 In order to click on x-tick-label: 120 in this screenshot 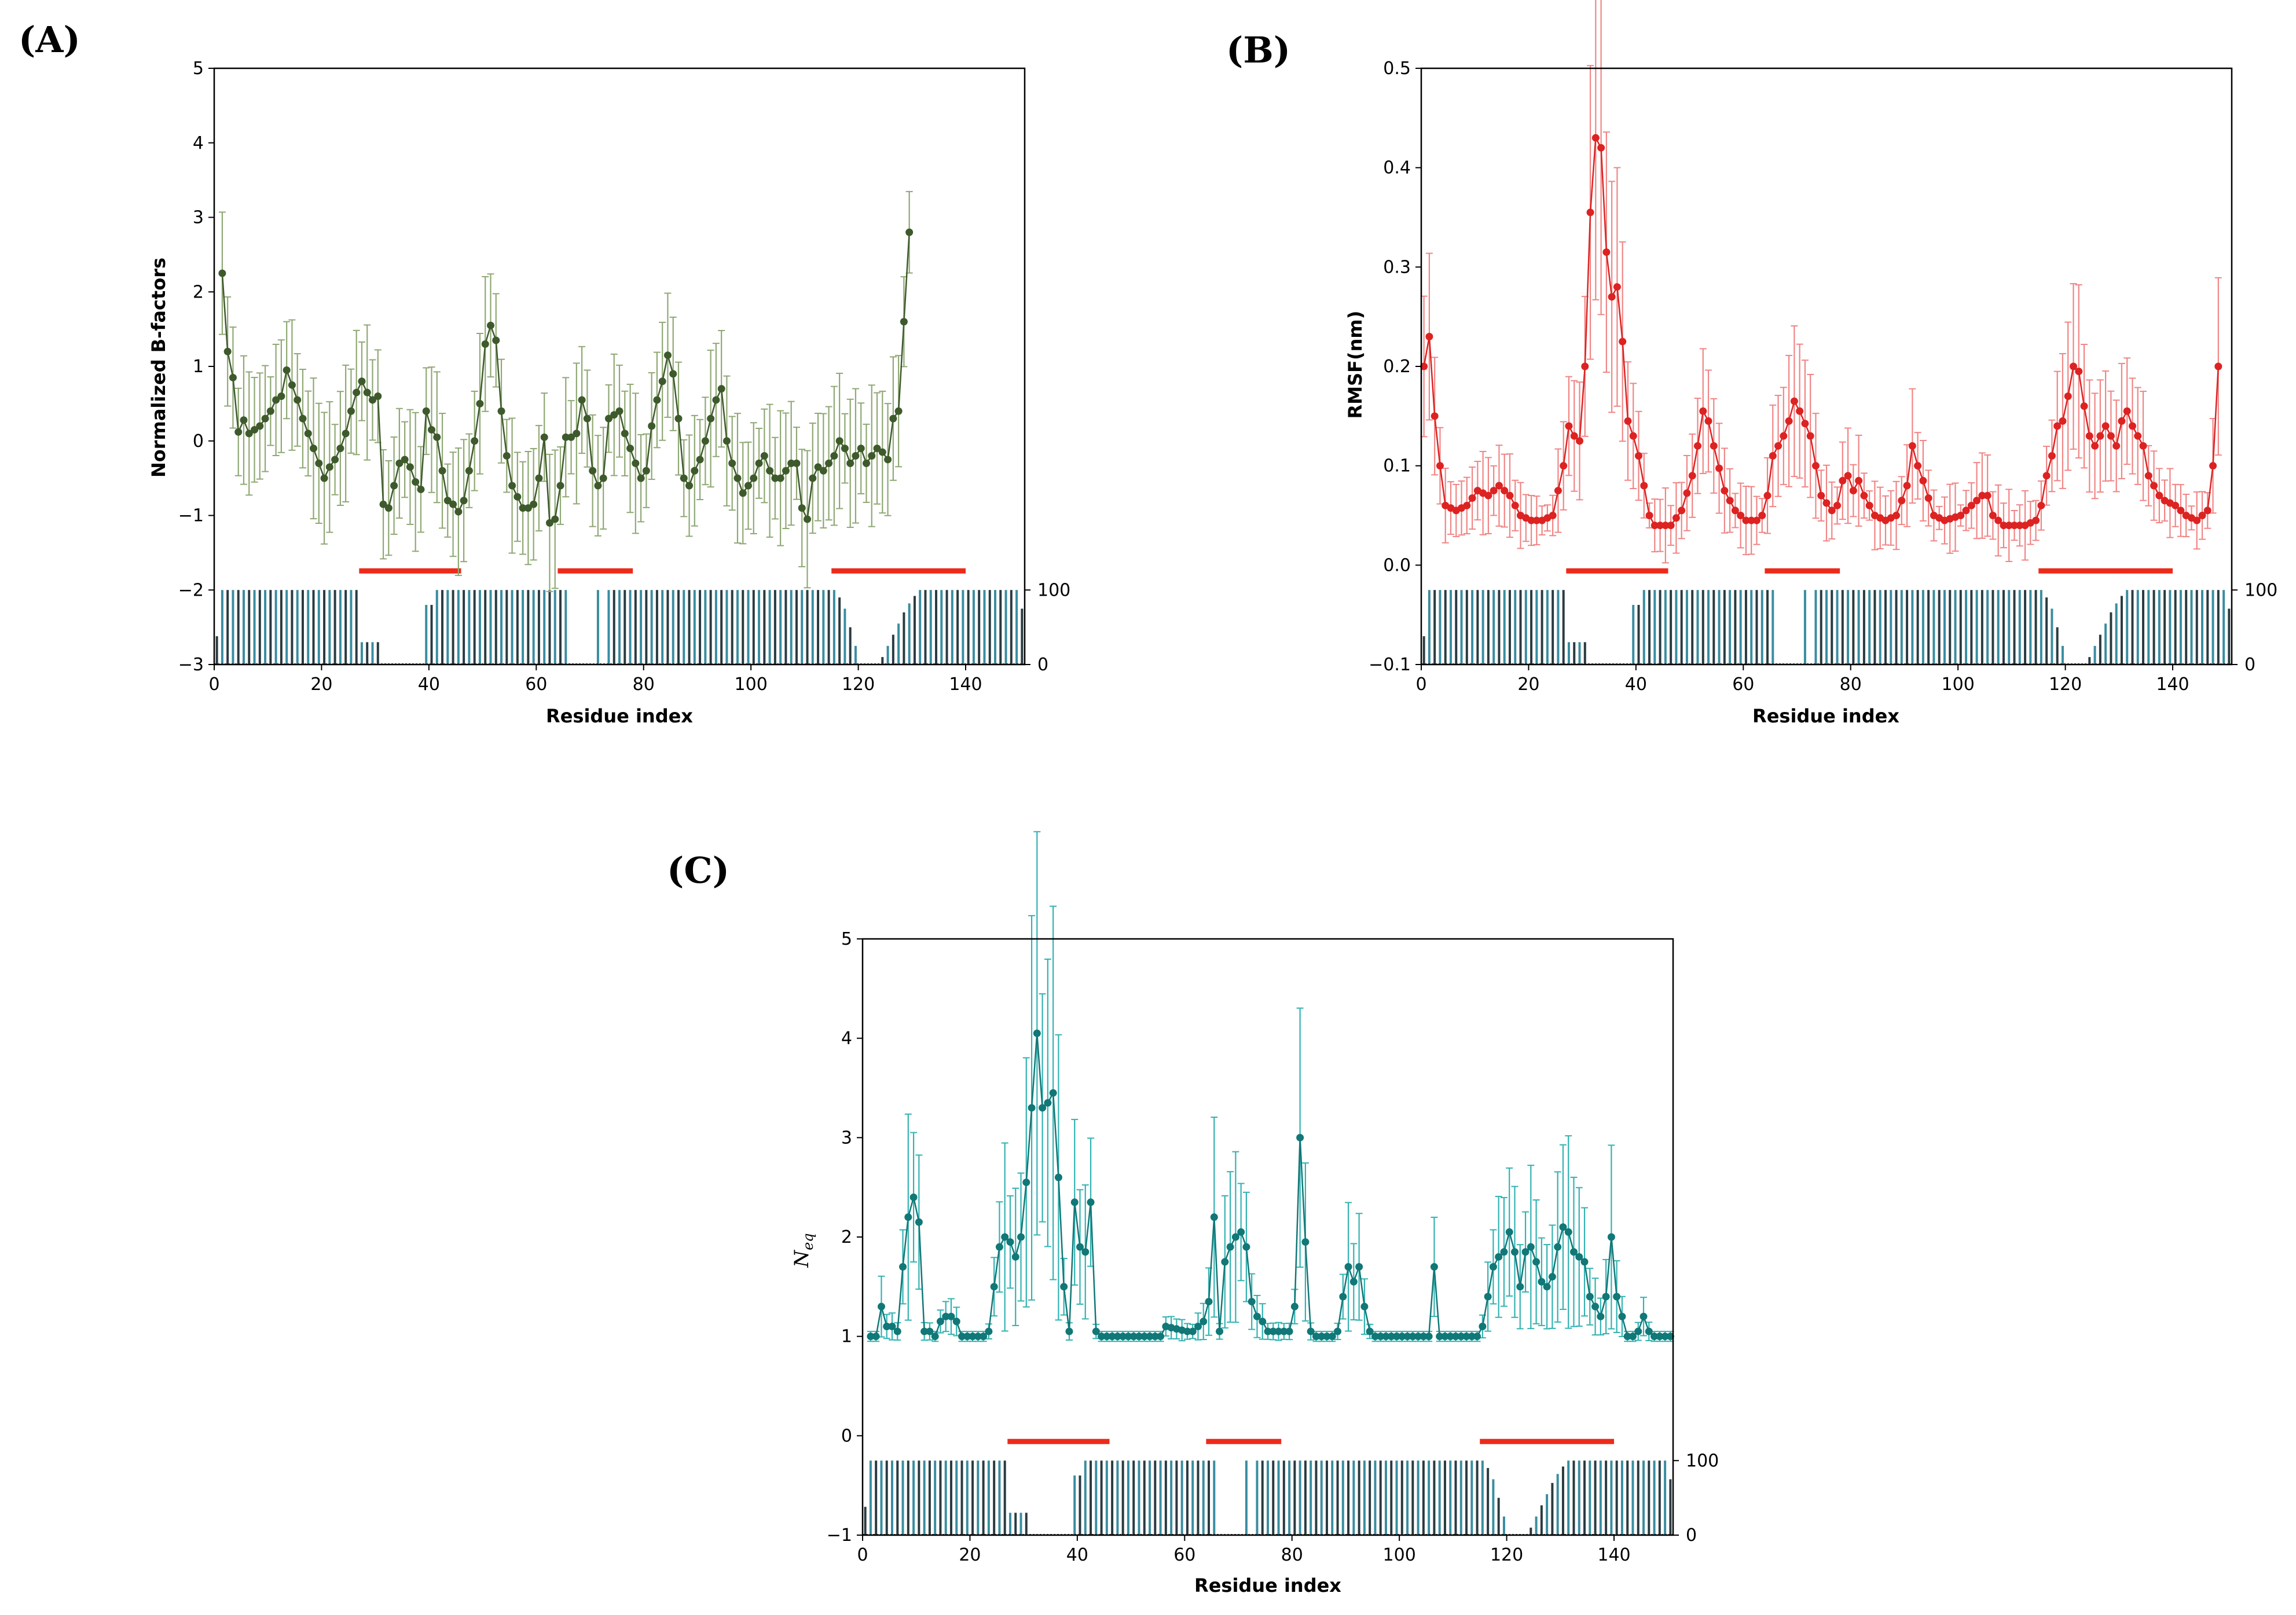, I will do `click(1506, 1555)`.